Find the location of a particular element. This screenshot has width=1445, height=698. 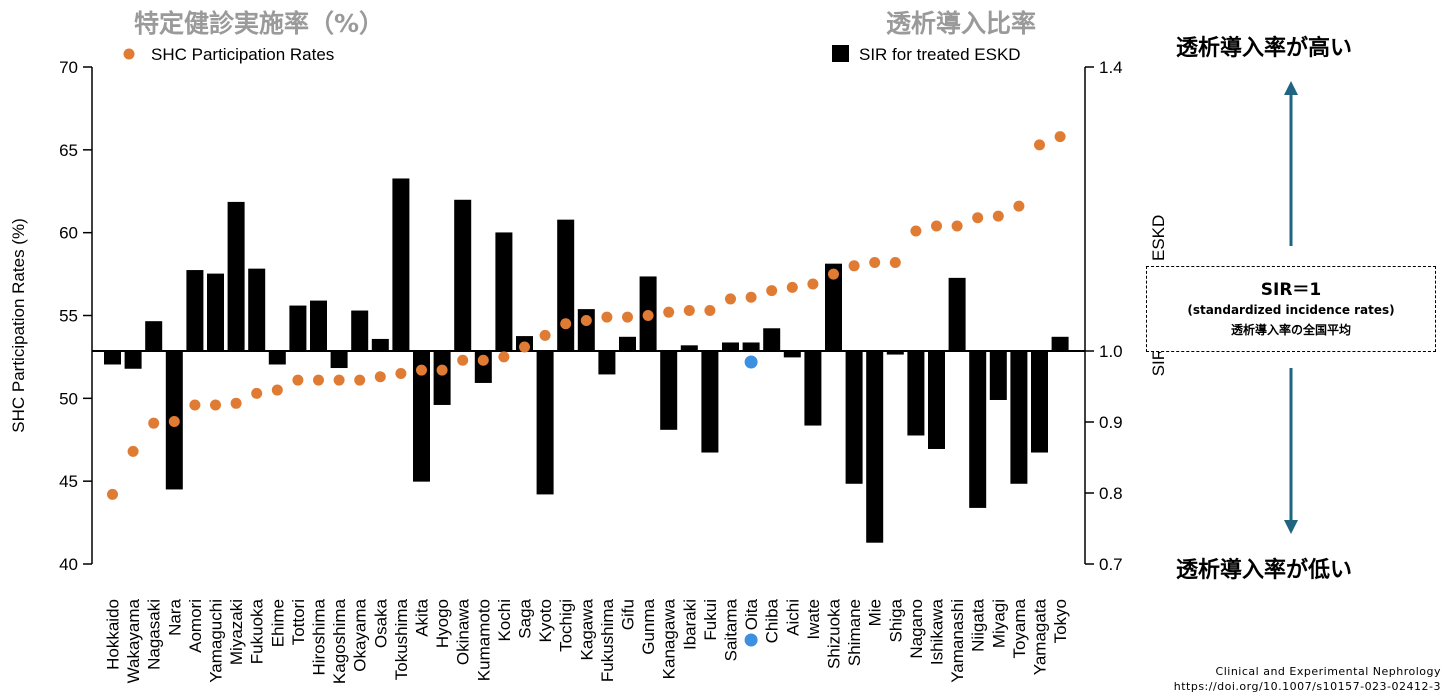

category-label-tokyo: Tokyo is located at coordinates (1060, 621).